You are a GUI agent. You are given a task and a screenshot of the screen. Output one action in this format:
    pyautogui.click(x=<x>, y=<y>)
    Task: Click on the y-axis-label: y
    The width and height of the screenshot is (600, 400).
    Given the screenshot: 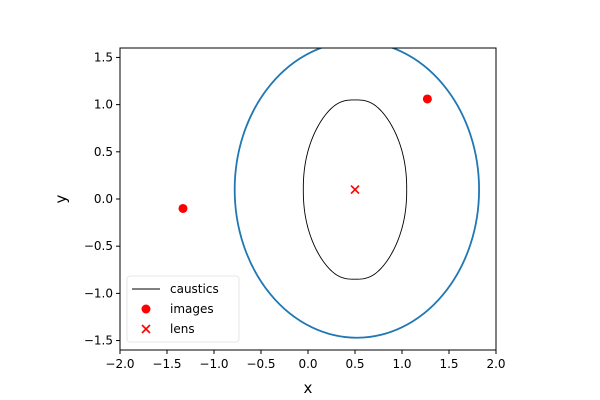 What is the action you would take?
    pyautogui.click(x=61, y=198)
    